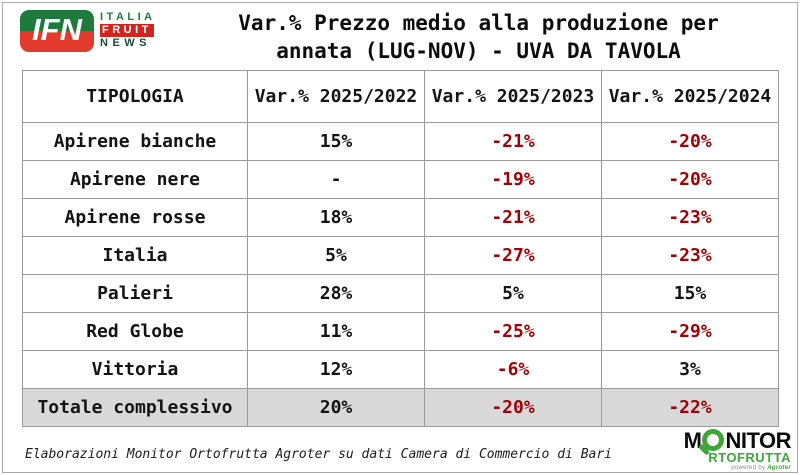 This screenshot has height=475, width=800. What do you see at coordinates (336, 407) in the screenshot?
I see `value-cell: 20%` at bounding box center [336, 407].